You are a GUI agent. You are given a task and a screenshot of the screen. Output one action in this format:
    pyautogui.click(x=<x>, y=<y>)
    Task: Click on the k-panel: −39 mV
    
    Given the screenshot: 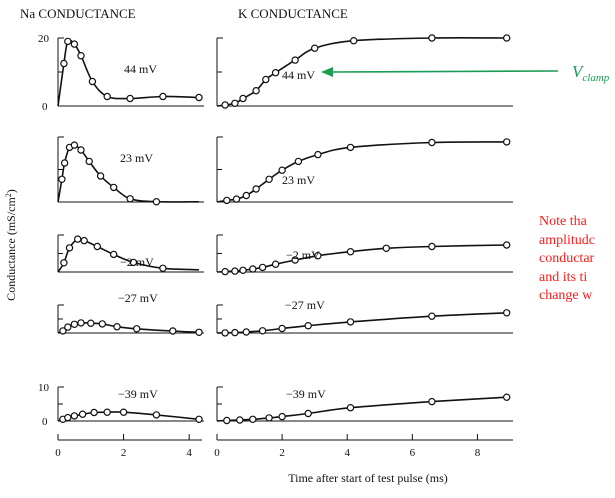 What is the action you would take?
    pyautogui.click(x=364, y=405)
    